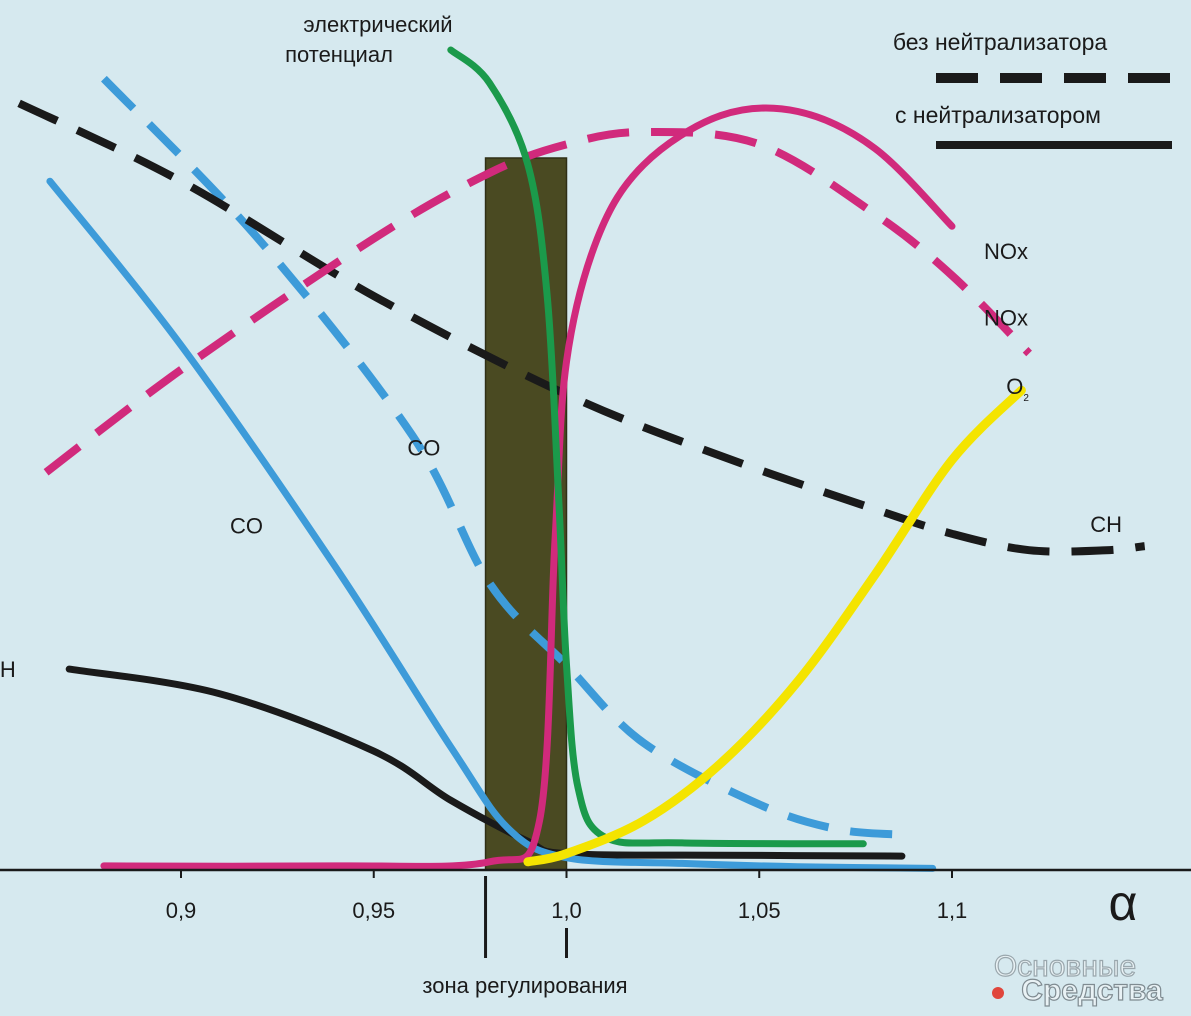 This screenshot has width=1191, height=1016. Describe the element at coordinates (566, 910) in the screenshot. I see `x-tick-label: 1,0` at that location.